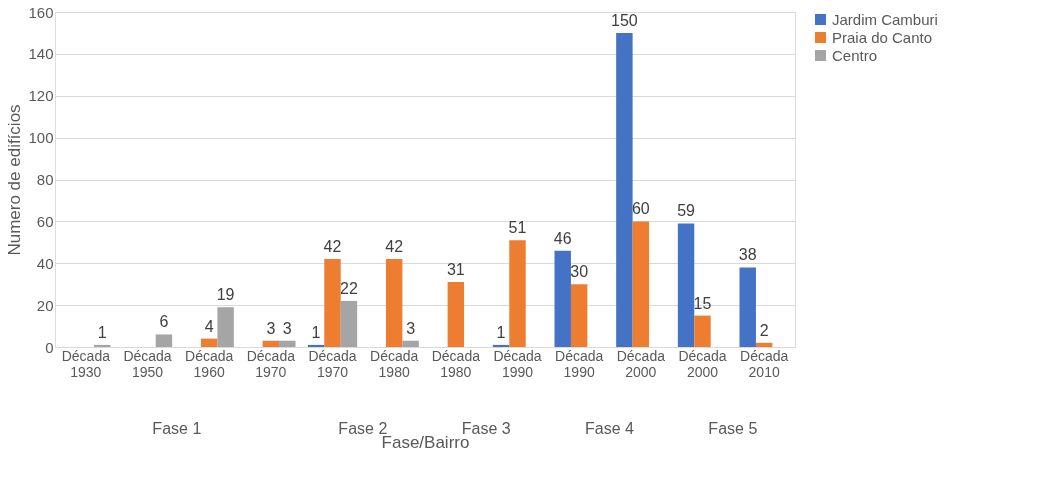 This screenshot has height=485, width=1037. Describe the element at coordinates (45, 179) in the screenshot. I see `y-tick-label: 80` at that location.